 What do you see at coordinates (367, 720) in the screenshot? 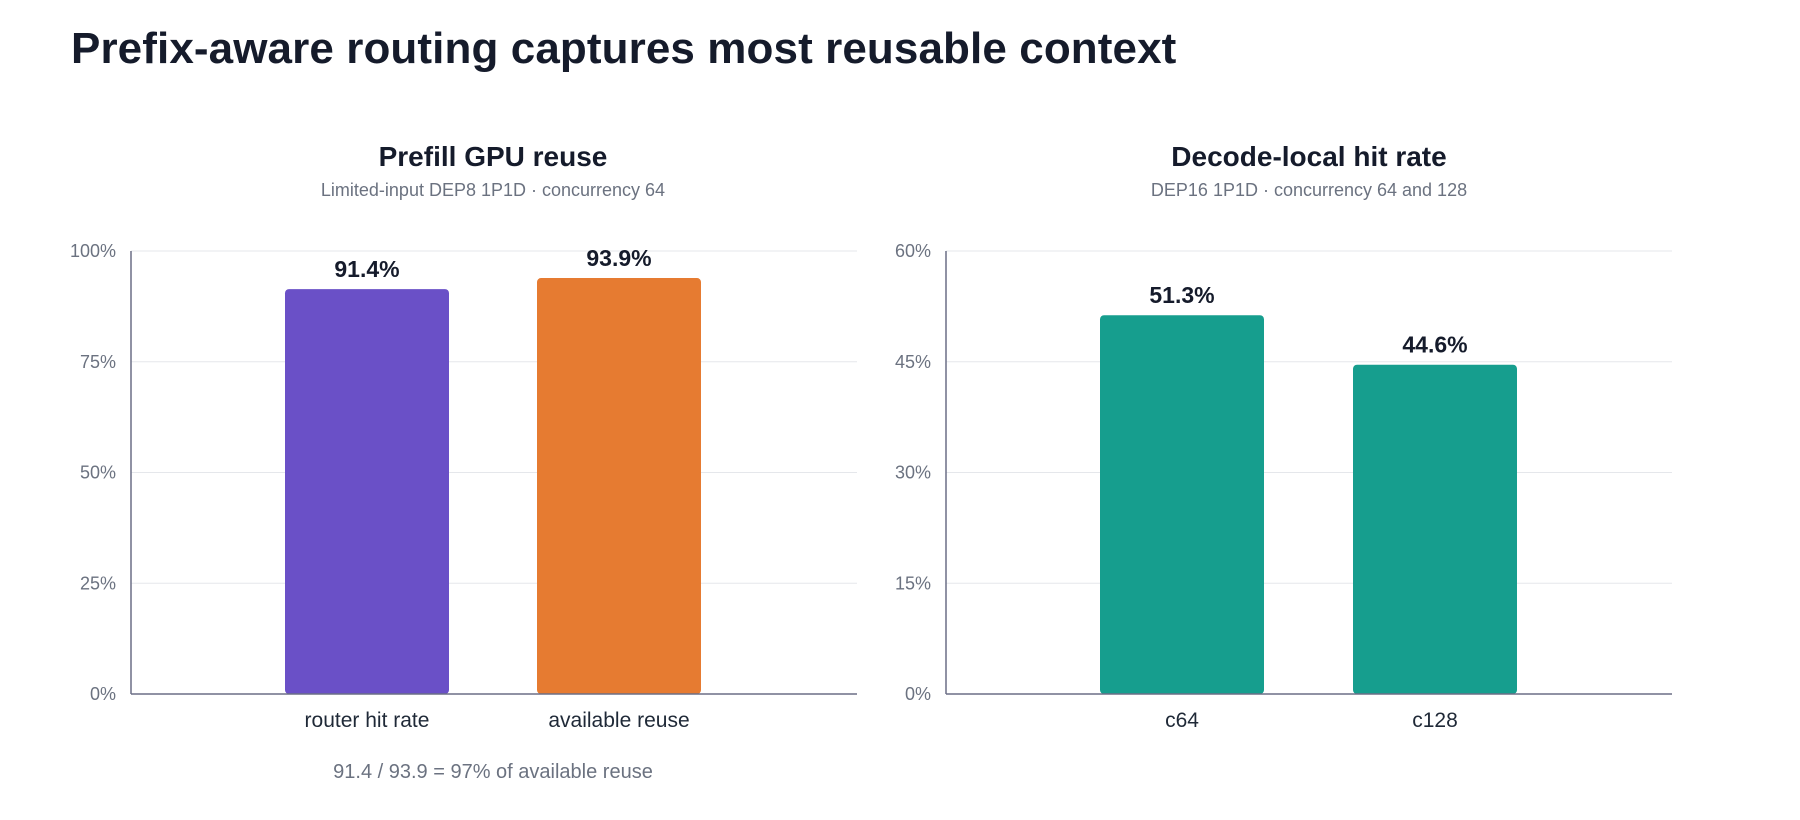
I see `chart-1-category-label: router hit rate` at bounding box center [367, 720].